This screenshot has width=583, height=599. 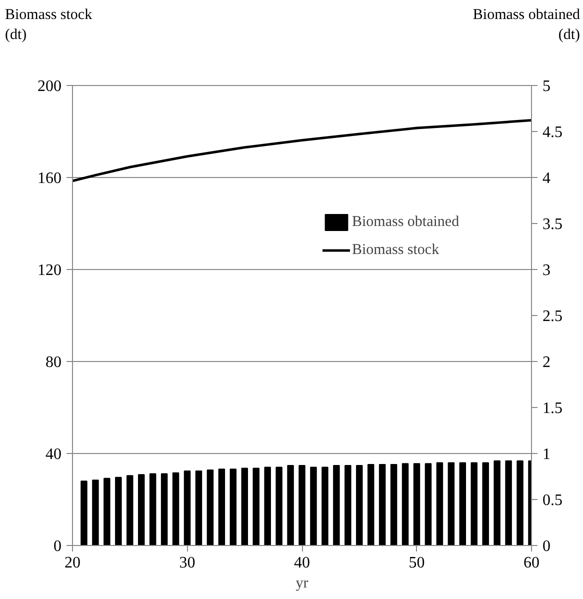 What do you see at coordinates (552, 132) in the screenshot?
I see `y2-tick-label: 4.5` at bounding box center [552, 132].